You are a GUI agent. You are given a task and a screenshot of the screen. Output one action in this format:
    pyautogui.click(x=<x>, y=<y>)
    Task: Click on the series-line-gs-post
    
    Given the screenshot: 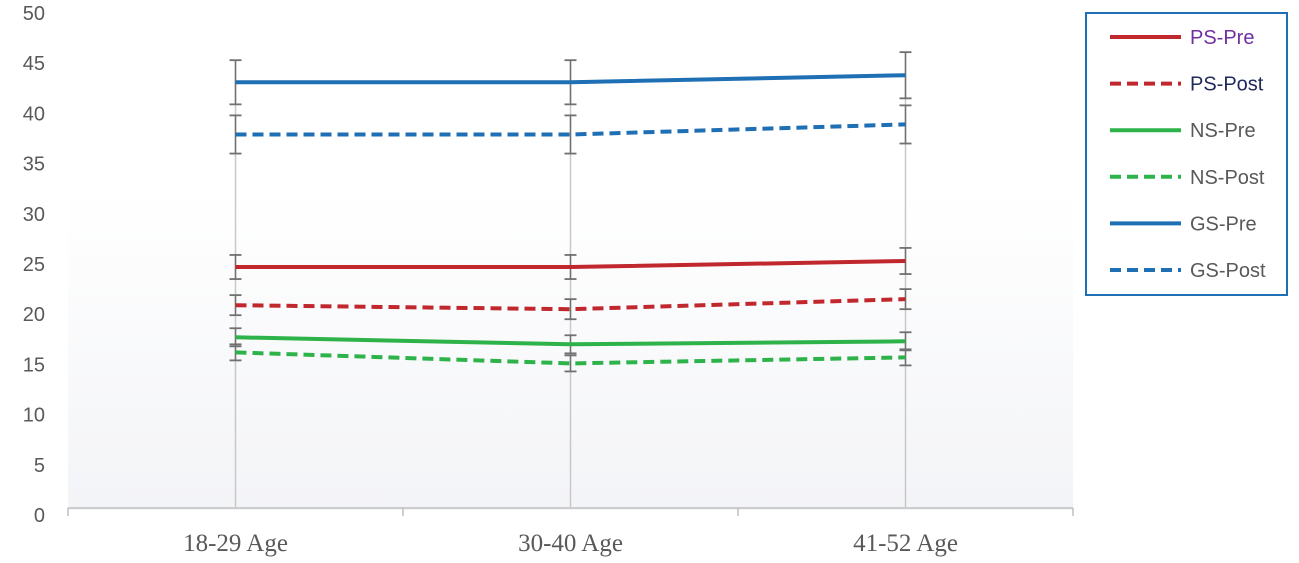 What is the action you would take?
    pyautogui.click(x=570, y=129)
    